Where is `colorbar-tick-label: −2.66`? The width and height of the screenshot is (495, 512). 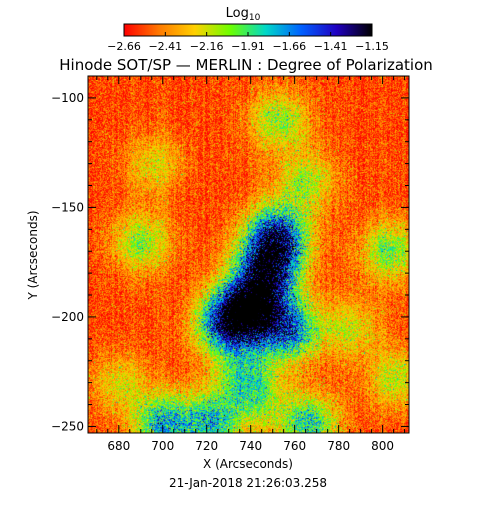
colorbar-tick-label: −2.66 is located at coordinates (124, 46).